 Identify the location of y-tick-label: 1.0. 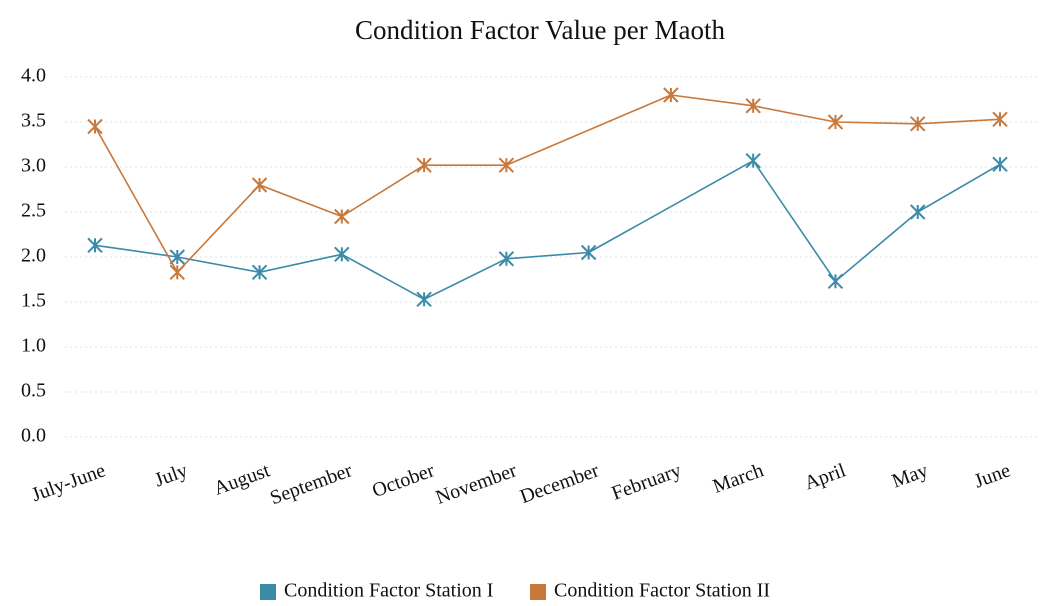
(33, 346).